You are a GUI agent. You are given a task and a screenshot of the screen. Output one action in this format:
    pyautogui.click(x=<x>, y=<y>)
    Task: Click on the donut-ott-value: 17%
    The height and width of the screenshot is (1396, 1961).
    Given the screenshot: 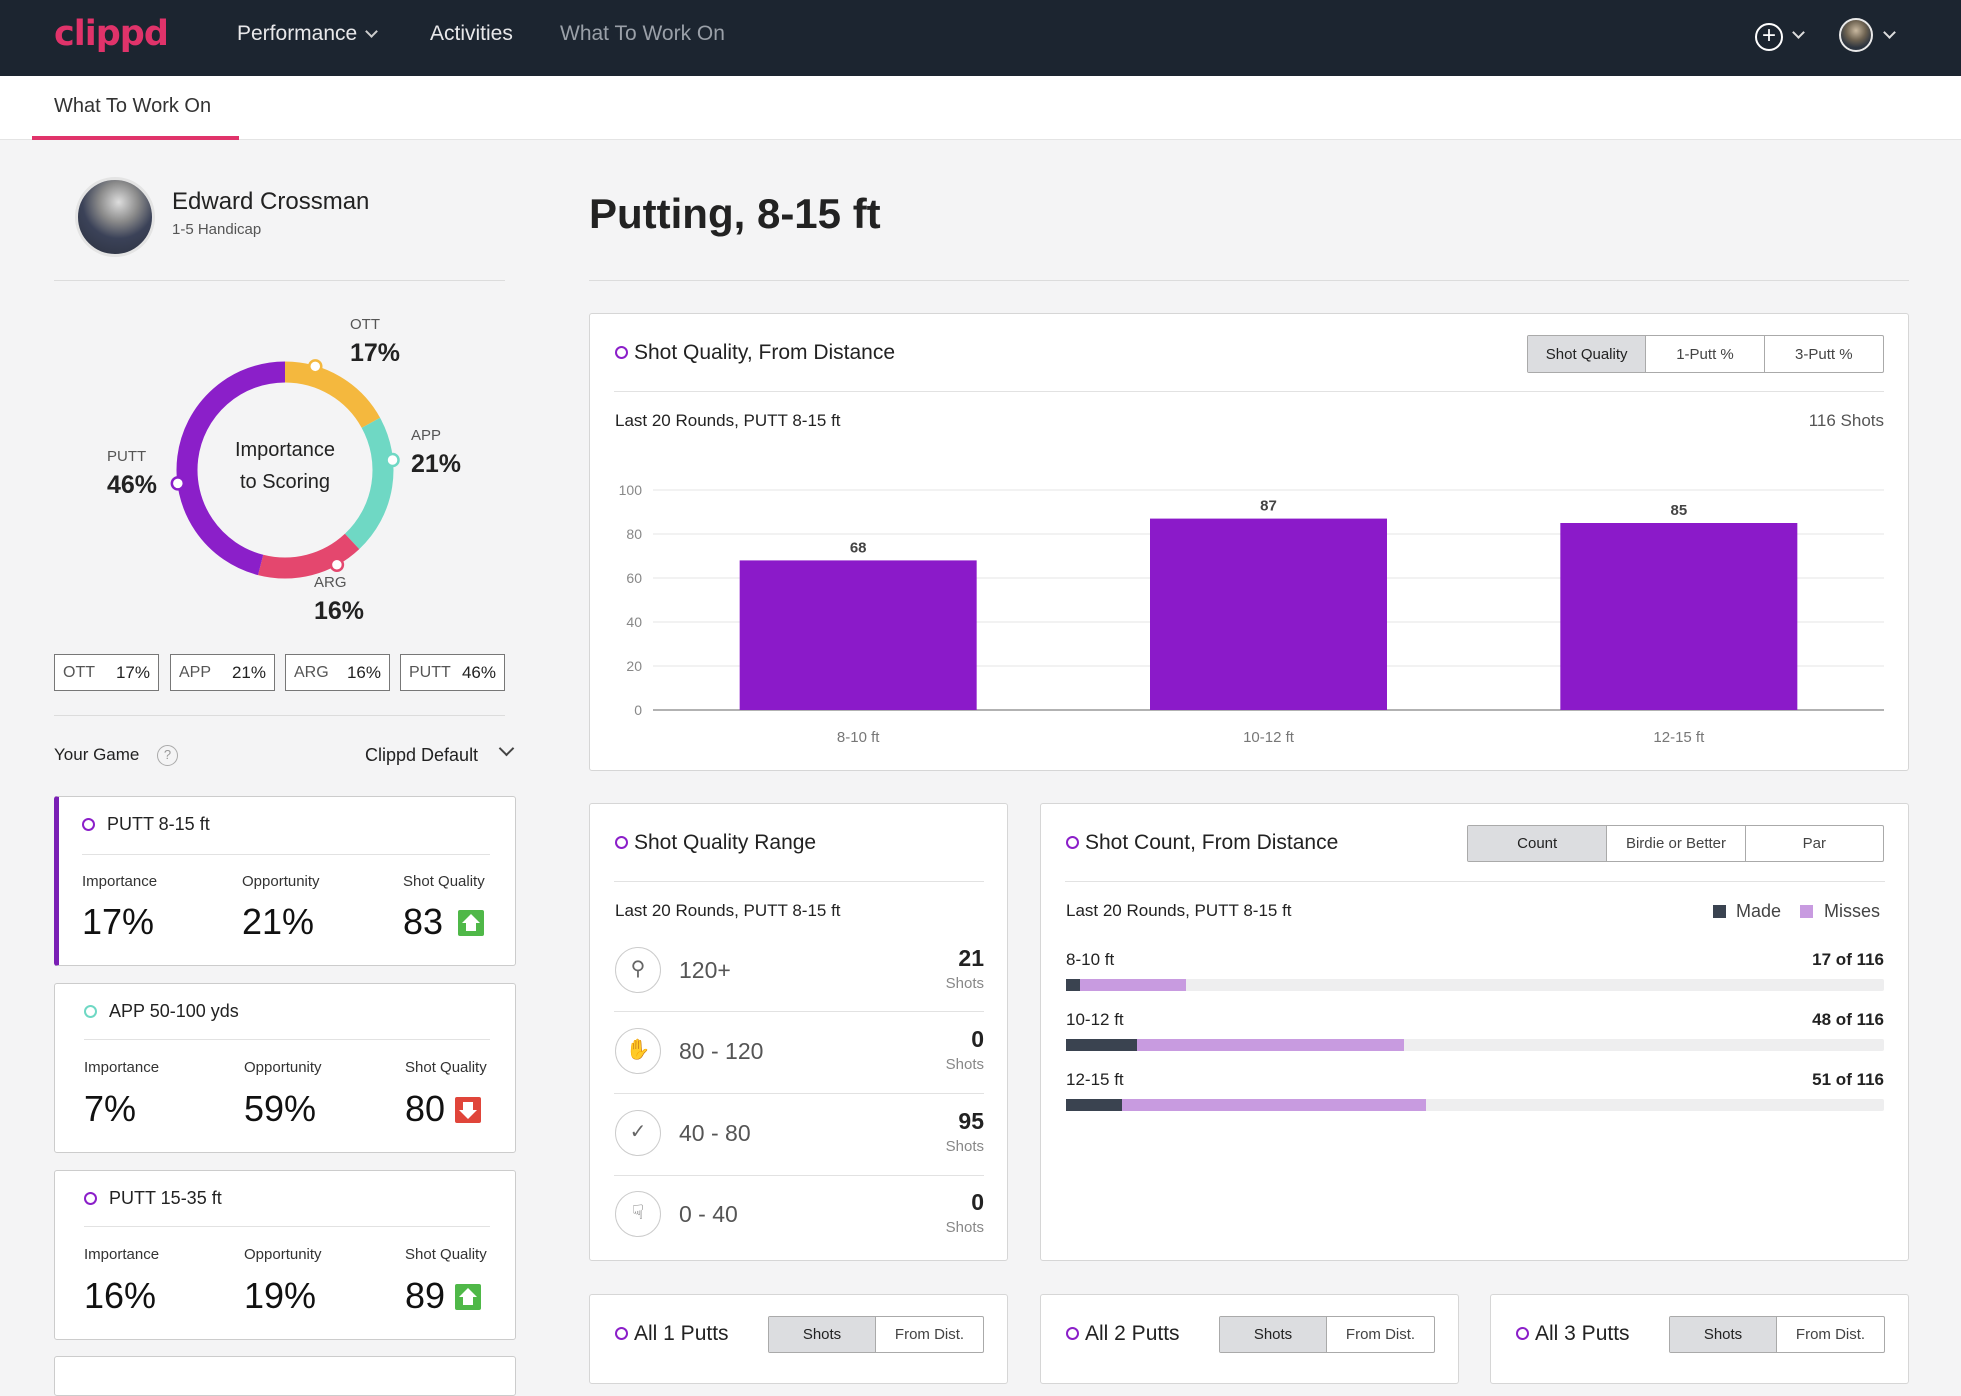 What is the action you would take?
    pyautogui.click(x=375, y=353)
    